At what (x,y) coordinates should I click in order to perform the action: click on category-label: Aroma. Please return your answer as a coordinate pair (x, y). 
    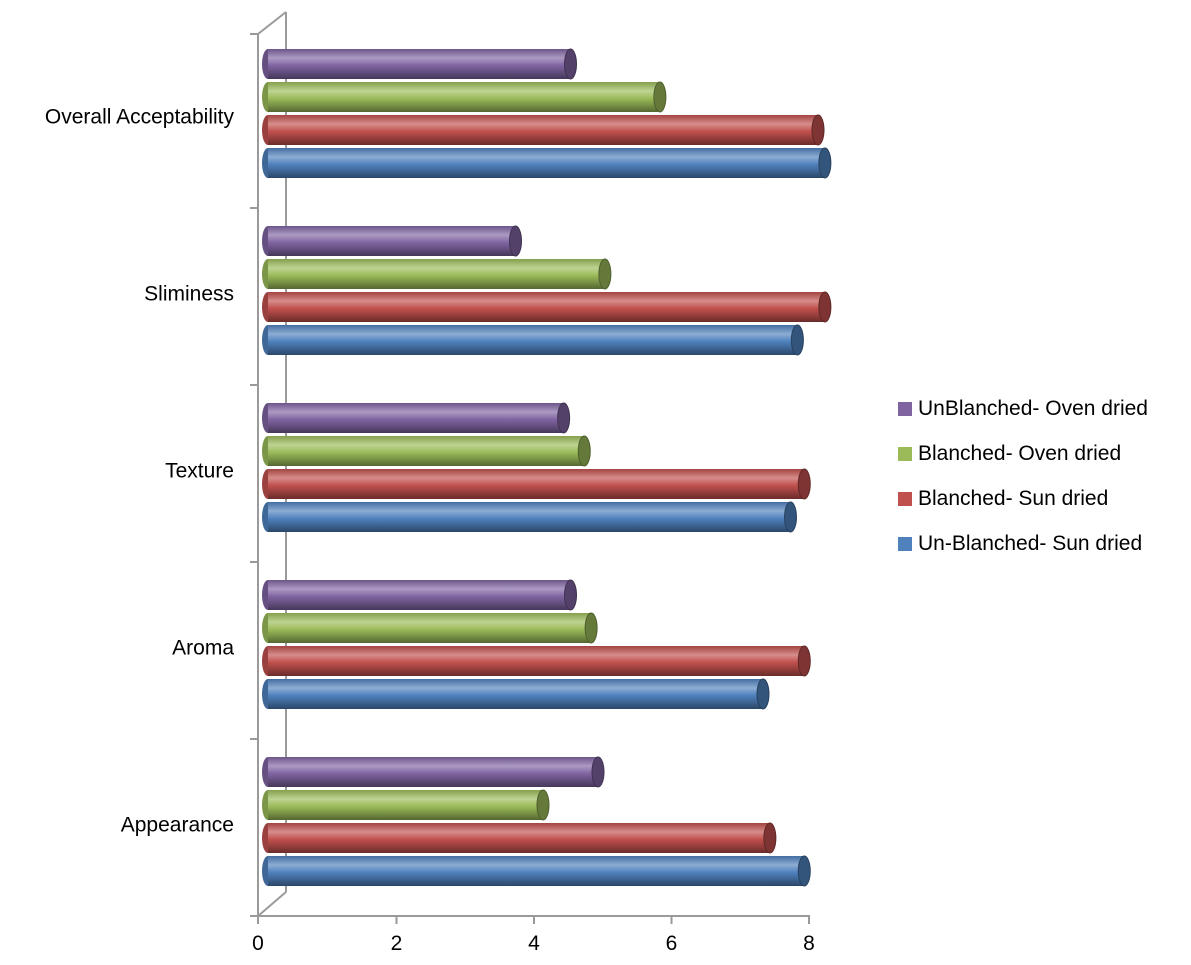
    Looking at the image, I should click on (203, 648).